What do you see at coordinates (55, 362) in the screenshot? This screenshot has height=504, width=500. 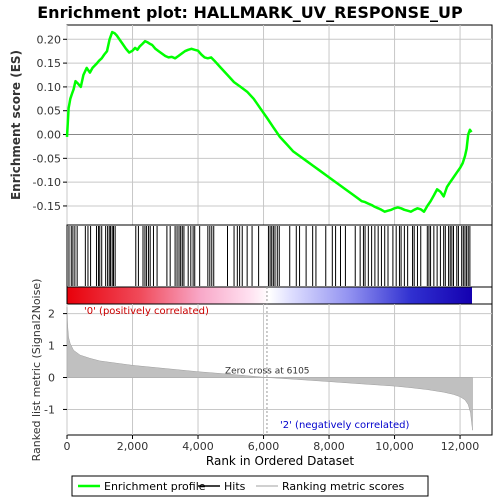 I see `metric-y-axis-ticks: -1 0 1 2` at bounding box center [55, 362].